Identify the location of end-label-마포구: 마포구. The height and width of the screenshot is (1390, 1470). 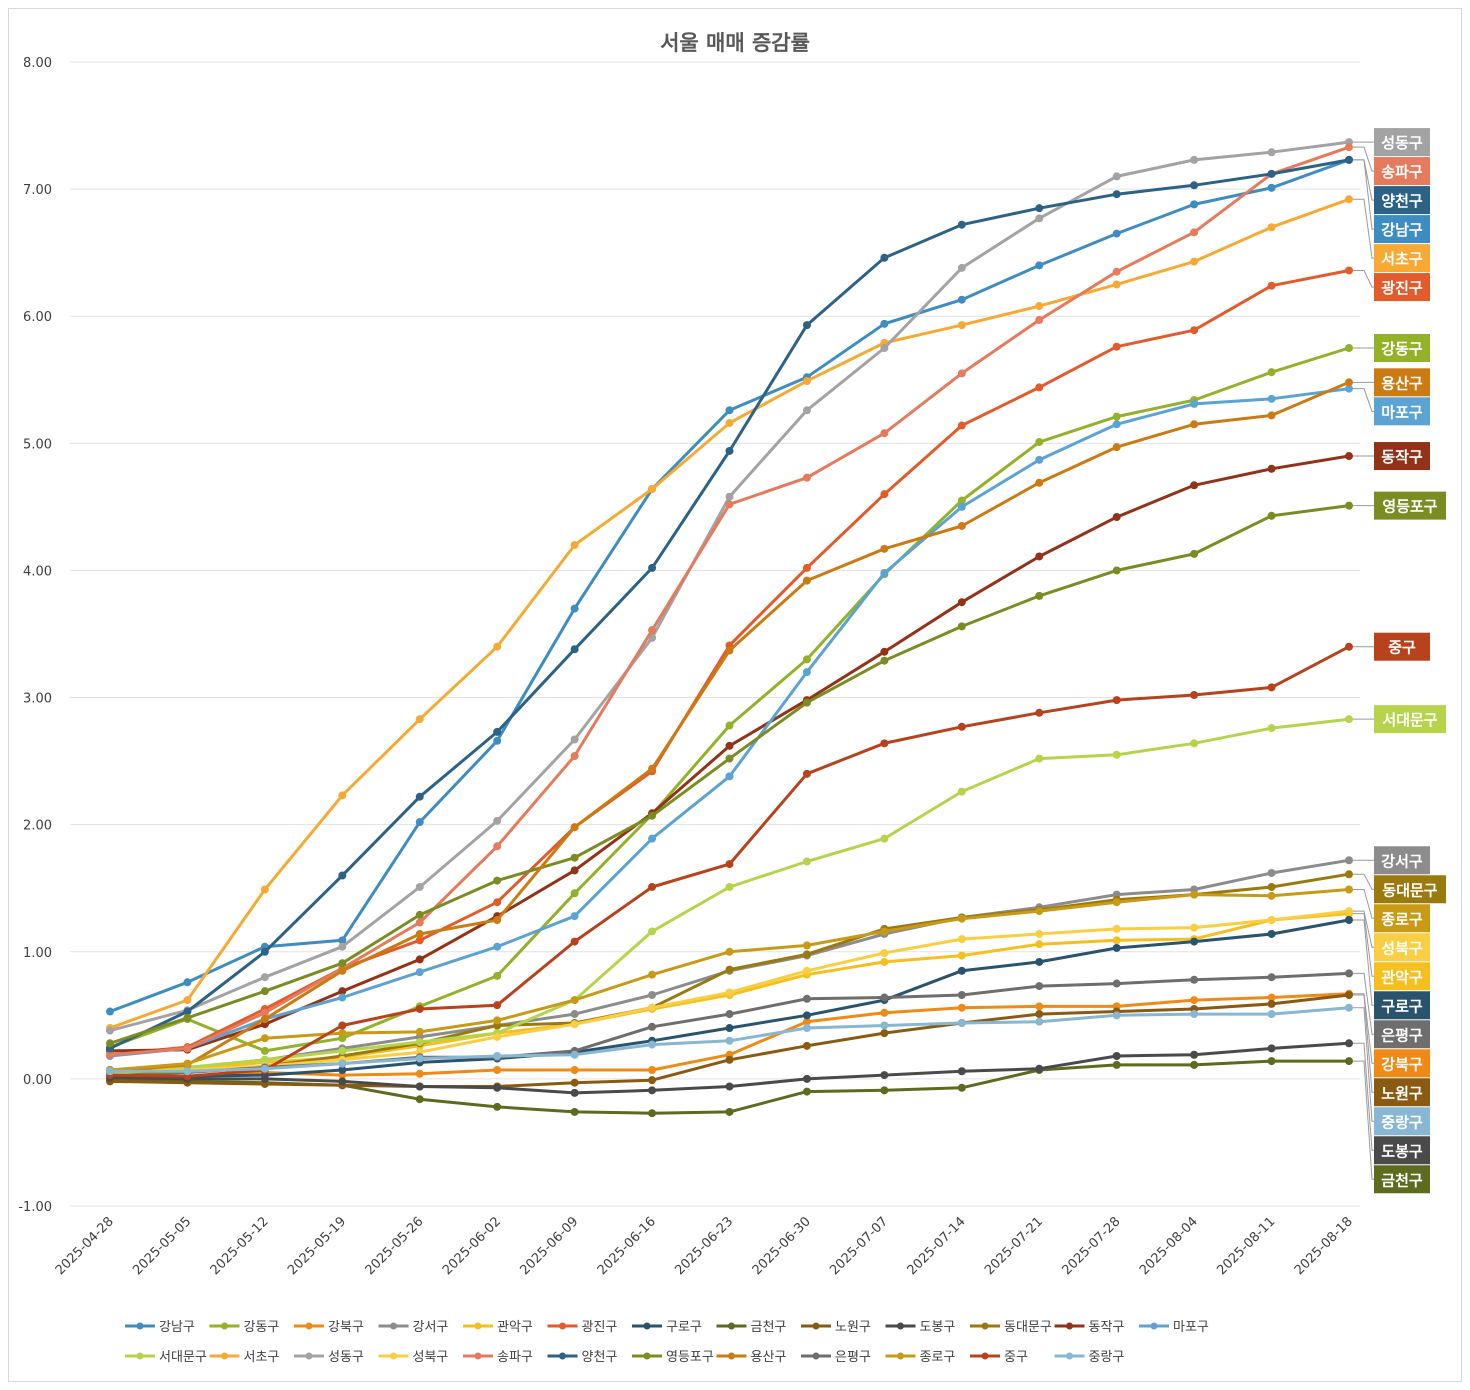
(1391, 407).